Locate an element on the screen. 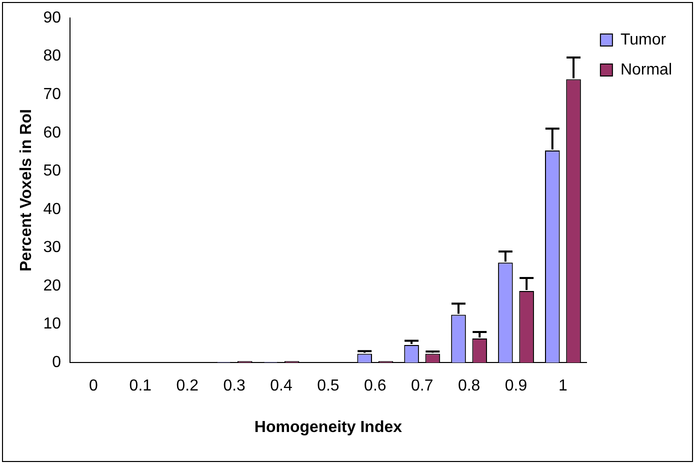 The image size is (695, 464). x-axis-title: Homogeneity Index is located at coordinates (328, 427).